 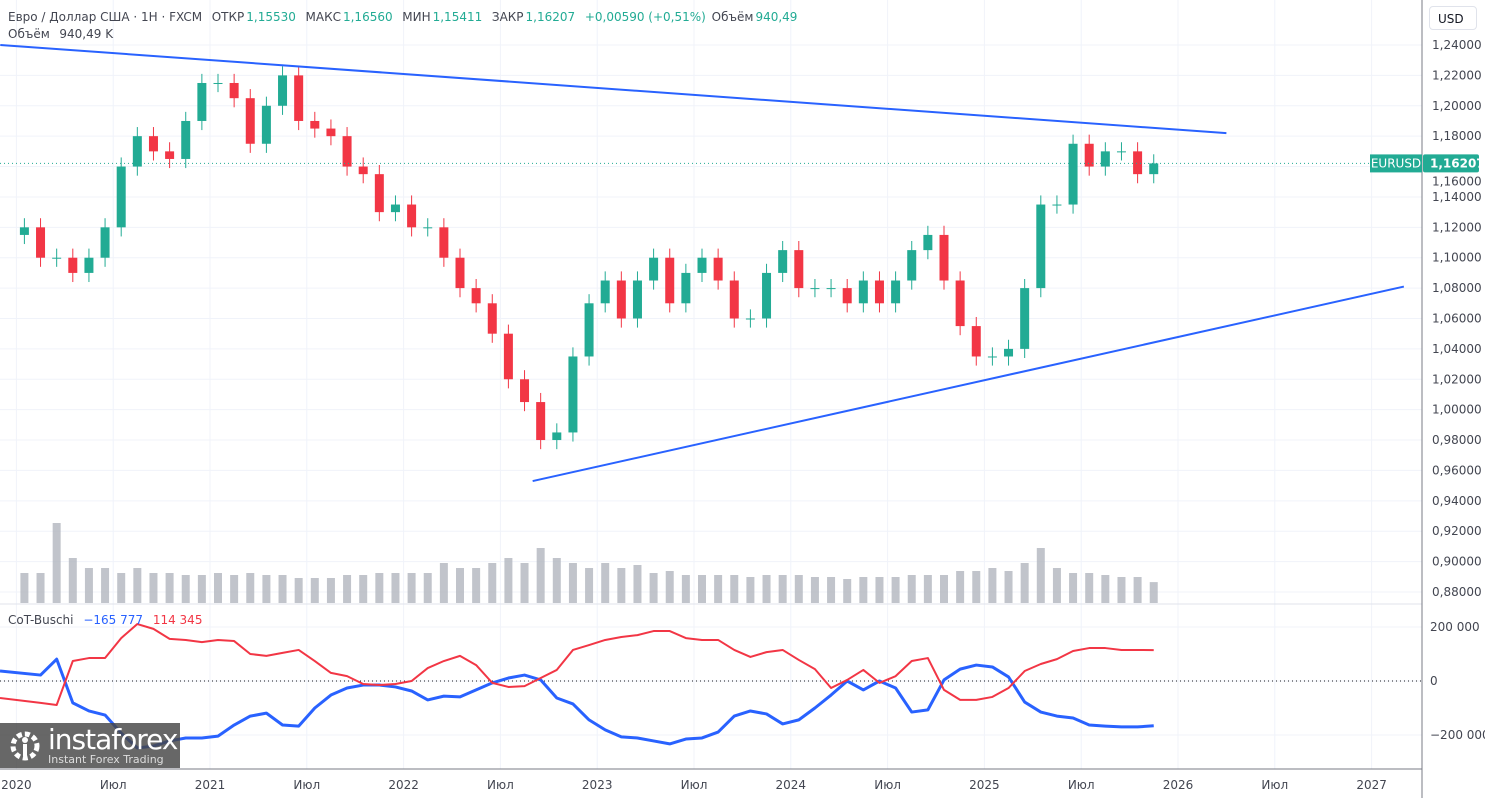 I want to click on price-tick-label: 1,04000, so click(x=1457, y=349).